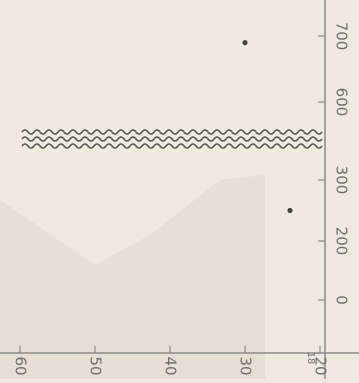 This screenshot has width=359, height=383. What do you see at coordinates (342, 36) in the screenshot?
I see `x-tick-label: 700` at bounding box center [342, 36].